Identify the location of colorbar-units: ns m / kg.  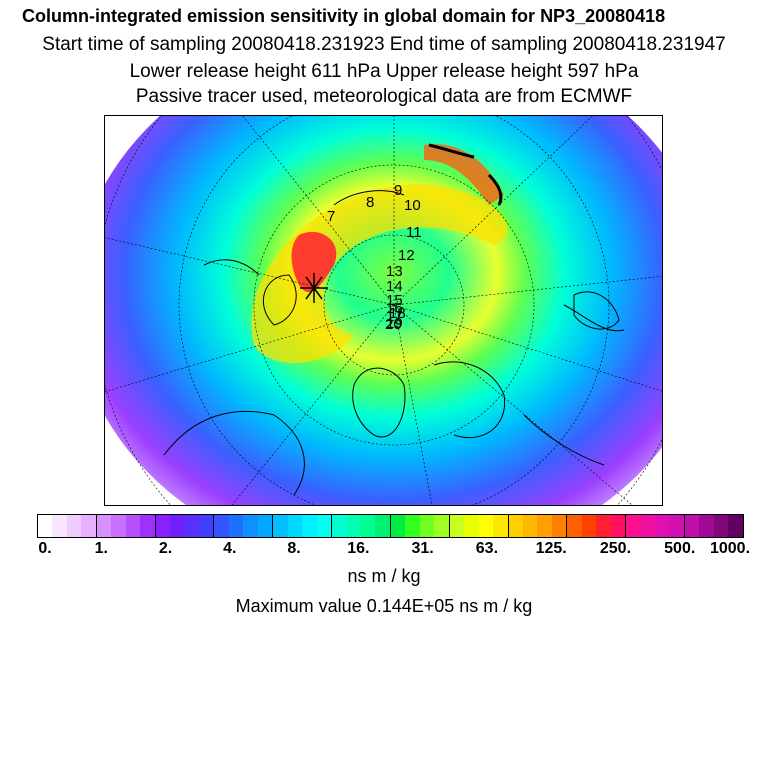
(384, 576).